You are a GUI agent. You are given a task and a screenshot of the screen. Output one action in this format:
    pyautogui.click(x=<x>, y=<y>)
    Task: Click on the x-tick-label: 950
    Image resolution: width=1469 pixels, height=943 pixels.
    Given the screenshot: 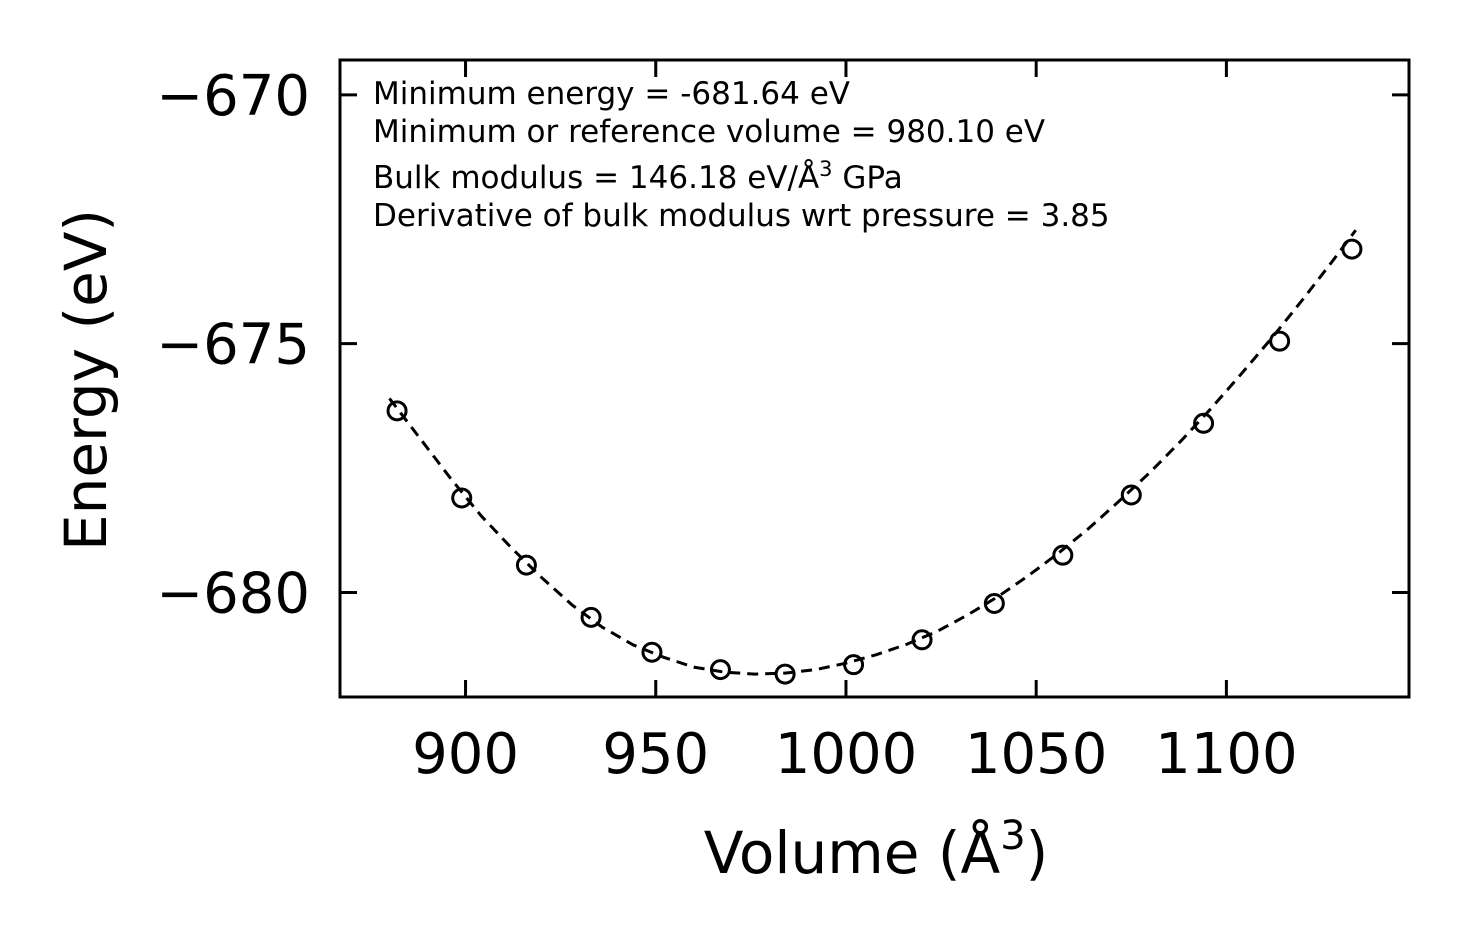 What is the action you would take?
    pyautogui.click(x=655, y=754)
    